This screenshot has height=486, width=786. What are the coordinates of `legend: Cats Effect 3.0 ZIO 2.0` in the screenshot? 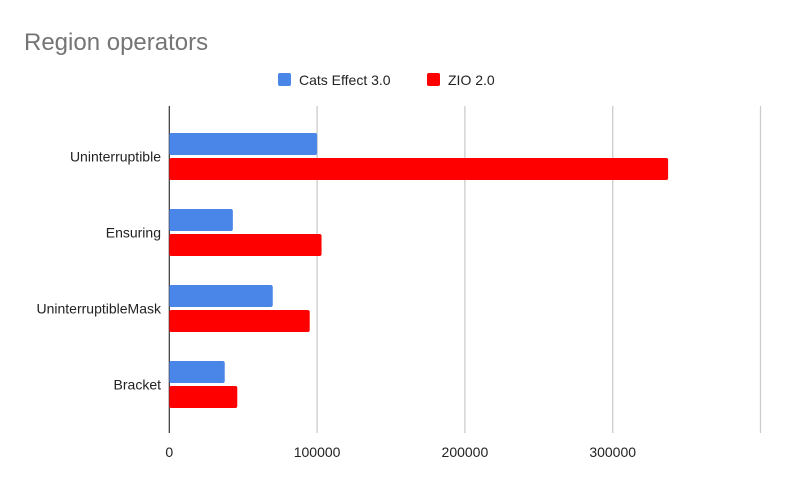 It's located at (386, 80).